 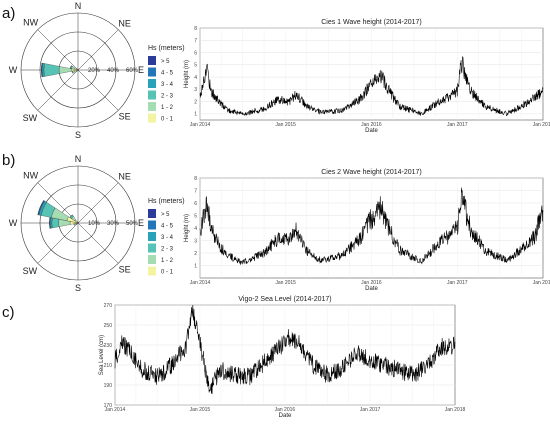 I want to click on legend-label: 1 - 2, so click(x=167, y=261).